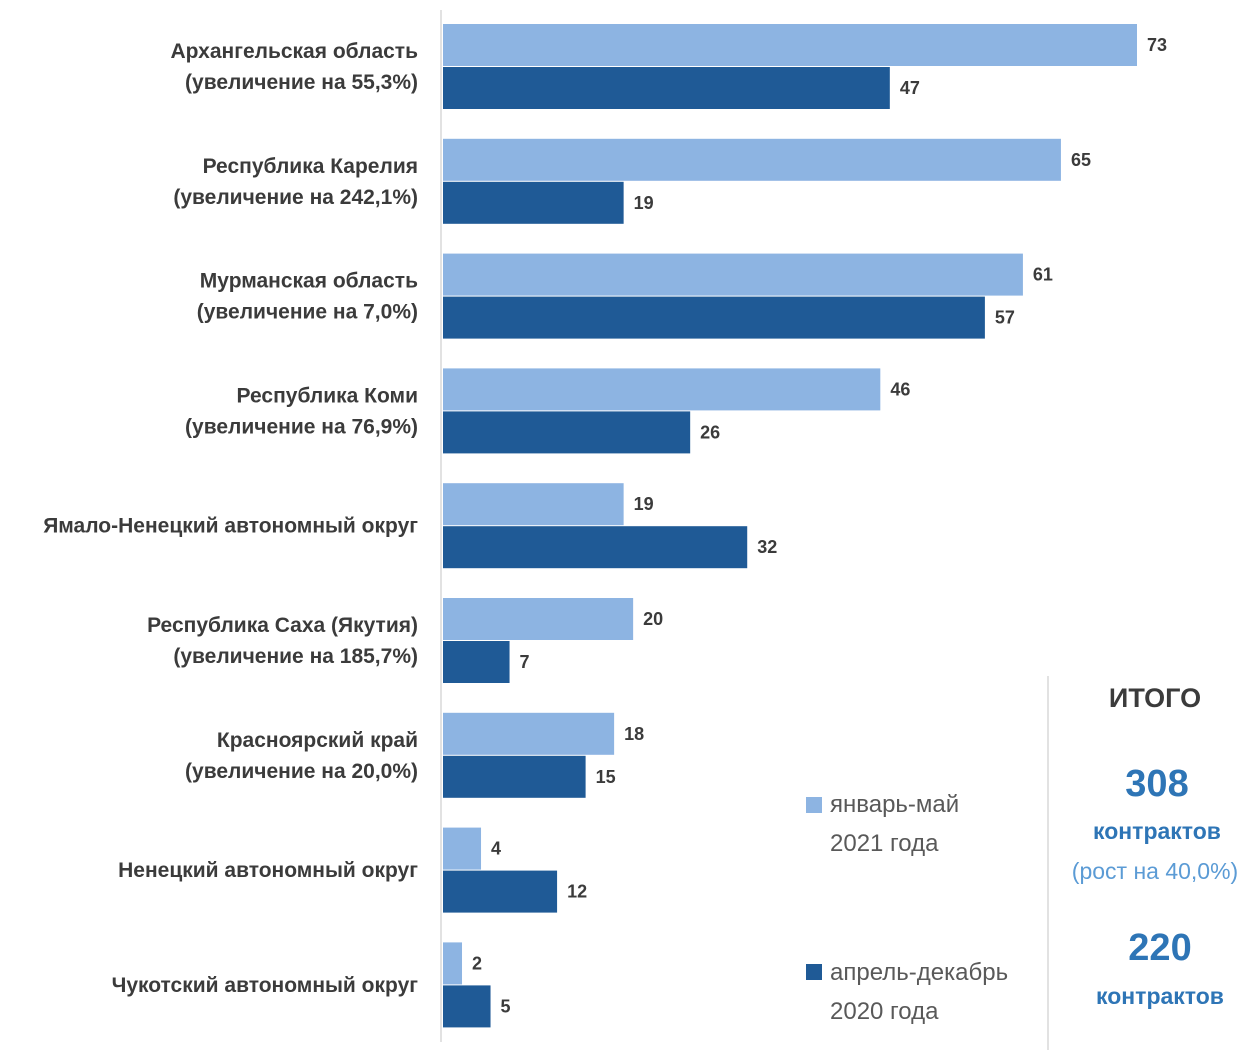 The width and height of the screenshot is (1260, 1055). What do you see at coordinates (595, 547) in the screenshot?
I see `bar-series2-cat5` at bounding box center [595, 547].